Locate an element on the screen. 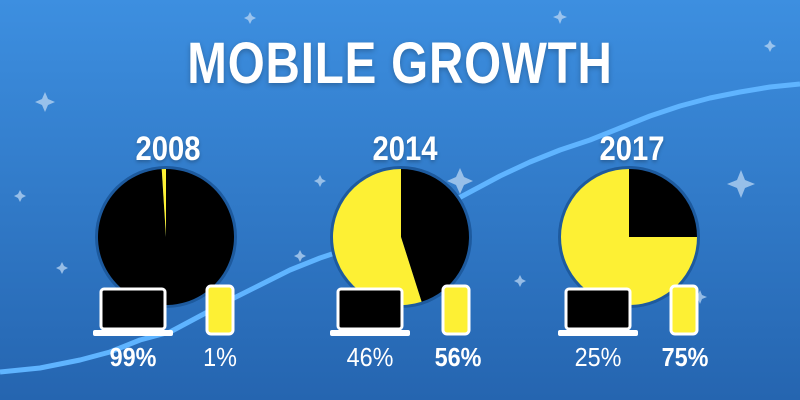 This screenshot has height=400, width=800. pie-chart-2014 is located at coordinates (401, 237).